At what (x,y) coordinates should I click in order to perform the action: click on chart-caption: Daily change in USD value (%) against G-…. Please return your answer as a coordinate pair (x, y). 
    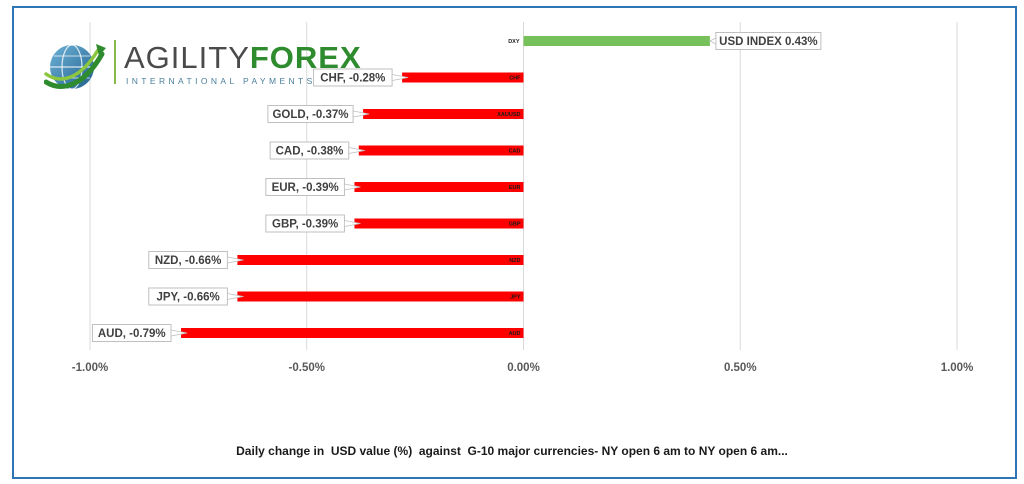
    Looking at the image, I should click on (512, 451).